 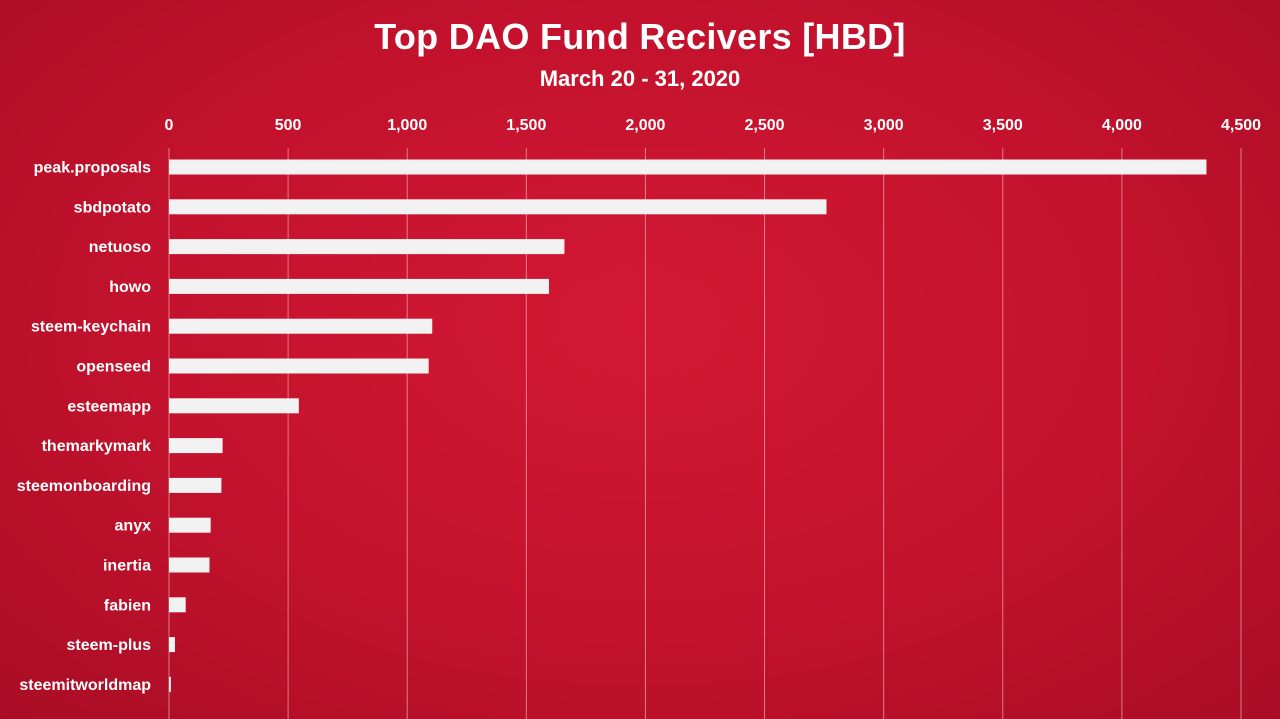 What do you see at coordinates (1003, 125) in the screenshot?
I see `x-tick-label: 3,500` at bounding box center [1003, 125].